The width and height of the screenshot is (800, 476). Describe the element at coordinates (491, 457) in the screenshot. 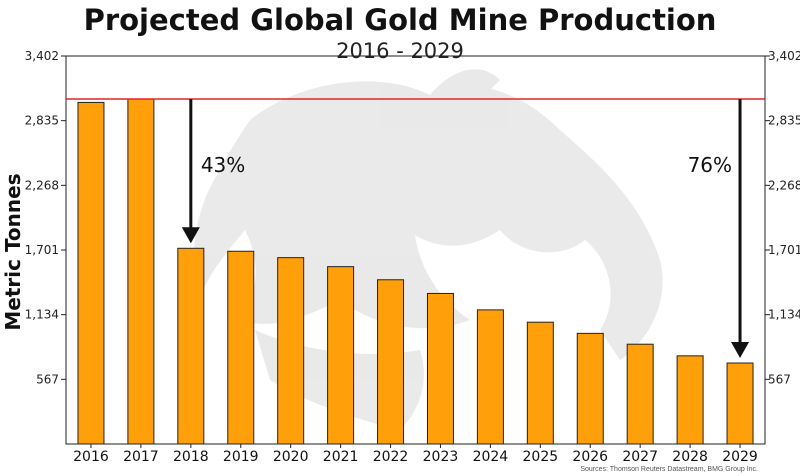

I see `x-tick-label-2024: 2024` at that location.